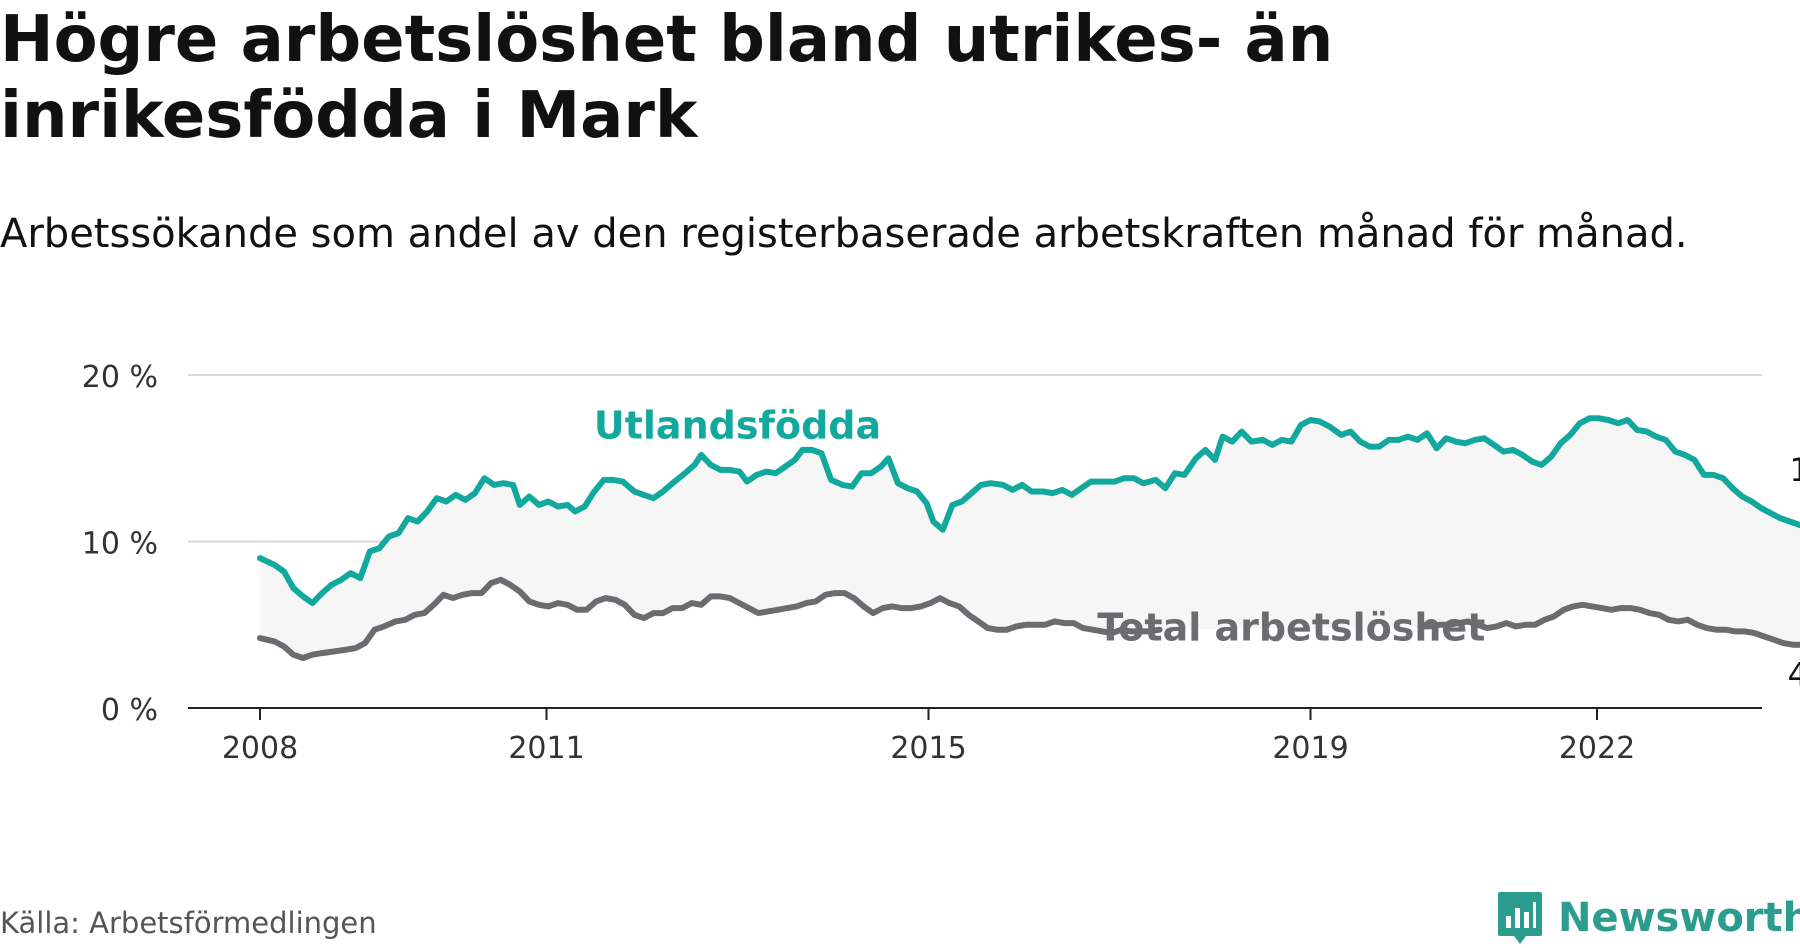 The image size is (1800, 948). I want to click on end-label-utlandsfodda: 12,2 %, so click(1794, 470).